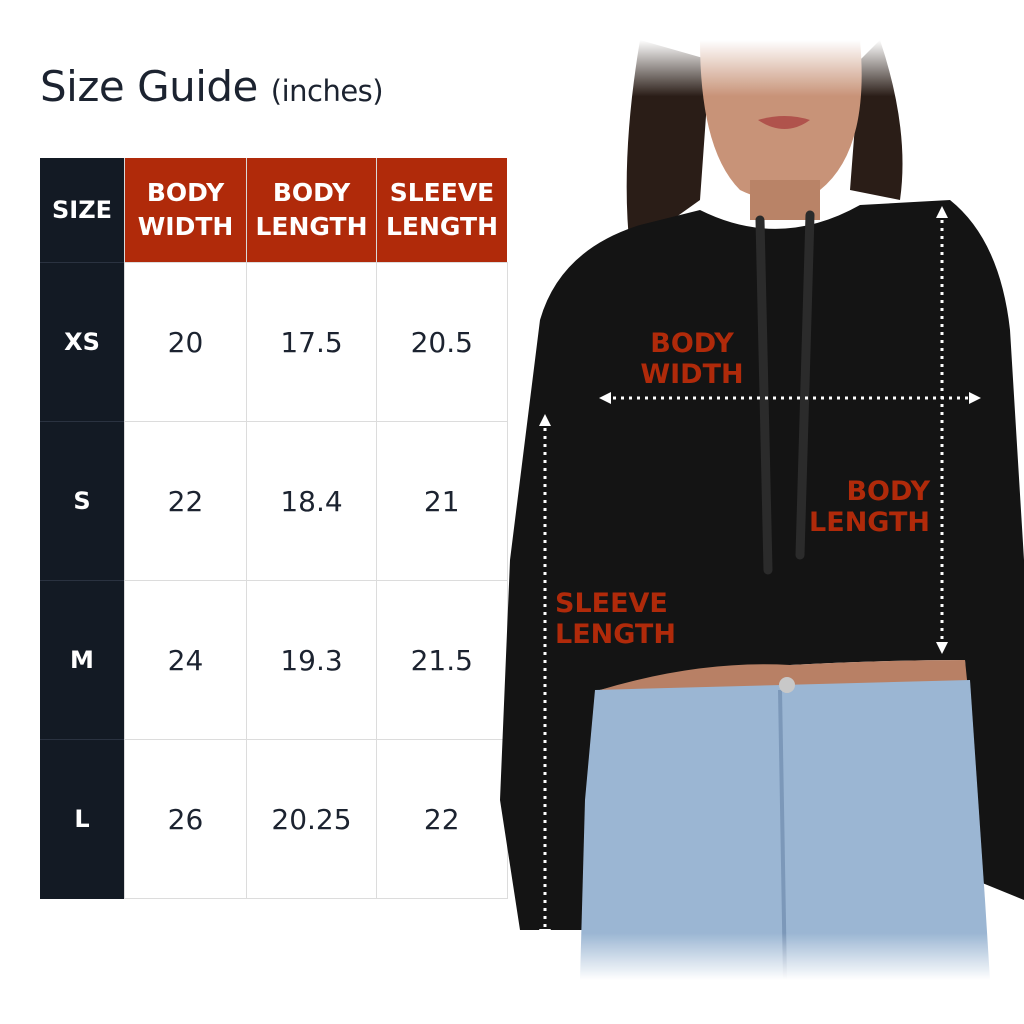 The image size is (1024, 1024). What do you see at coordinates (311, 210) in the screenshot?
I see `header-body-length: BODY LENGTH` at bounding box center [311, 210].